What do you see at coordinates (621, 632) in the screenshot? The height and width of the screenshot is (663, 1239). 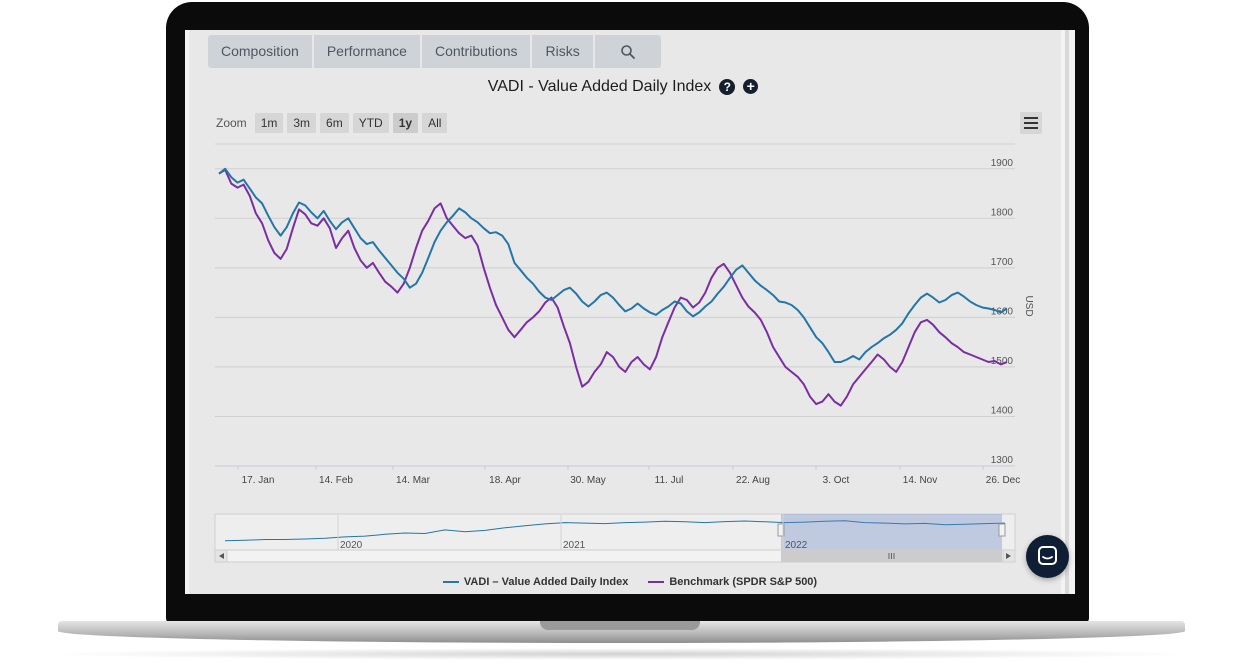 I see `laptop-base` at bounding box center [621, 632].